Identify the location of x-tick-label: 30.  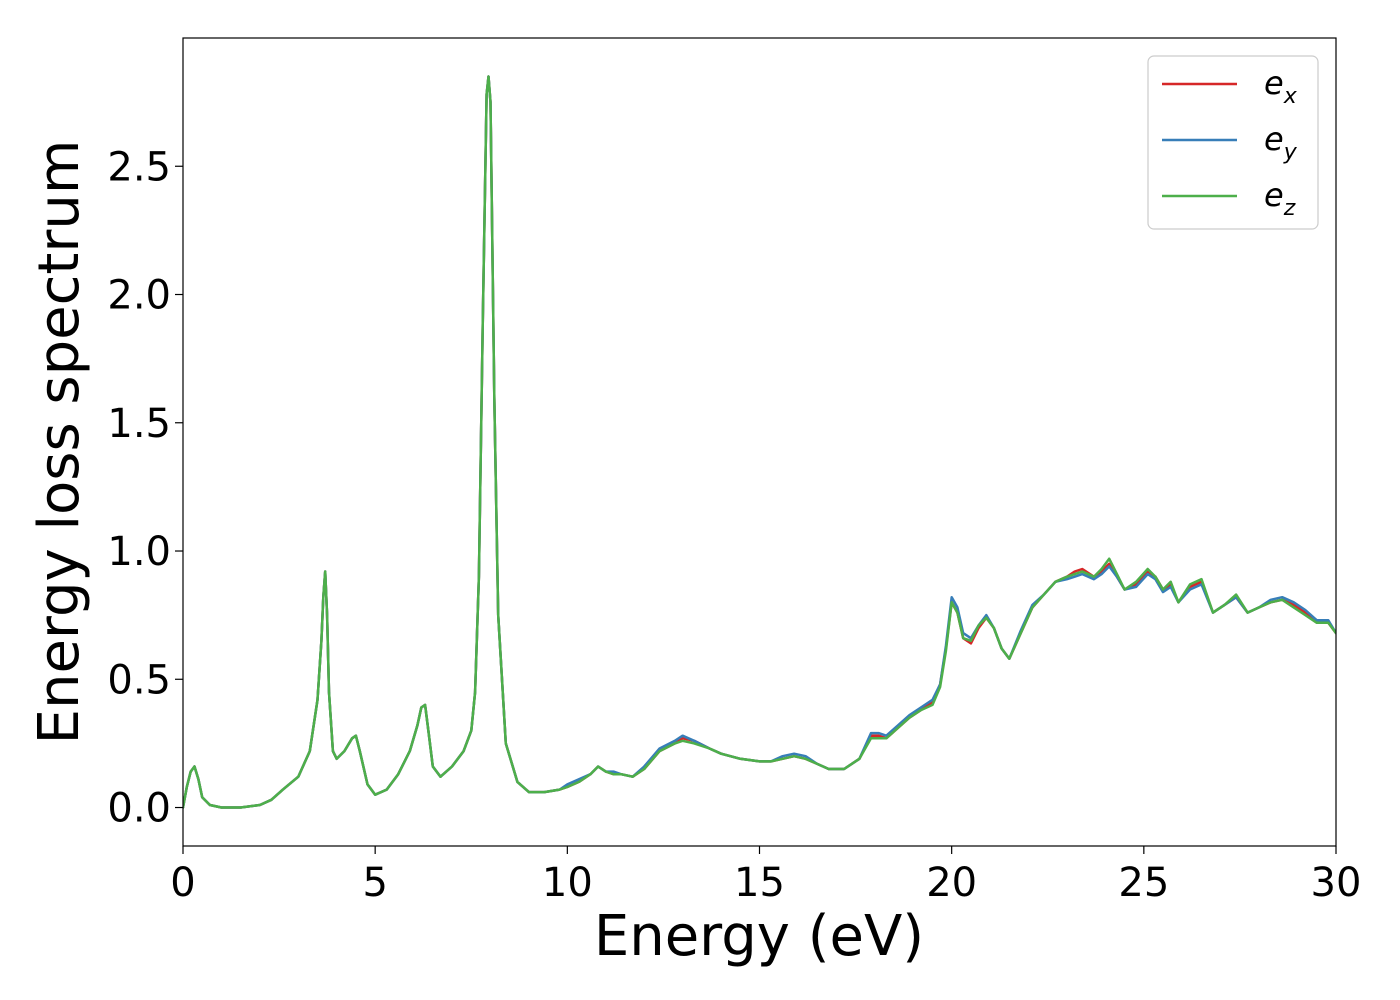
(1336, 883).